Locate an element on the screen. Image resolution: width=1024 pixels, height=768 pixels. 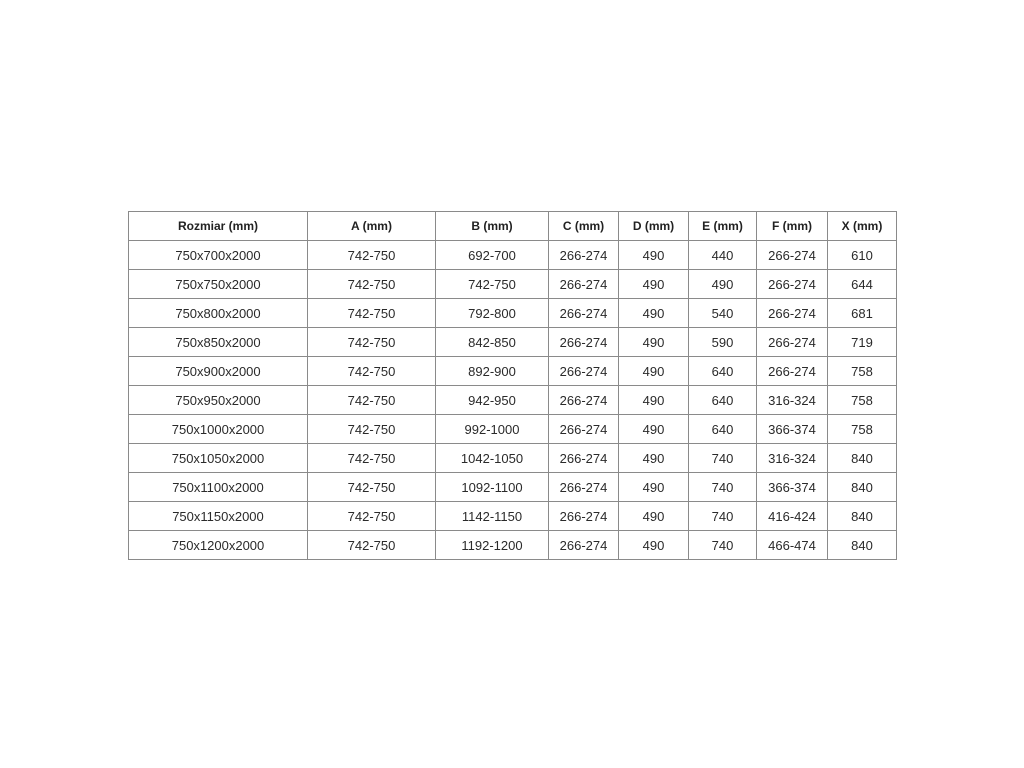
table-cell: 750x900x2000 is located at coordinates (218, 371).